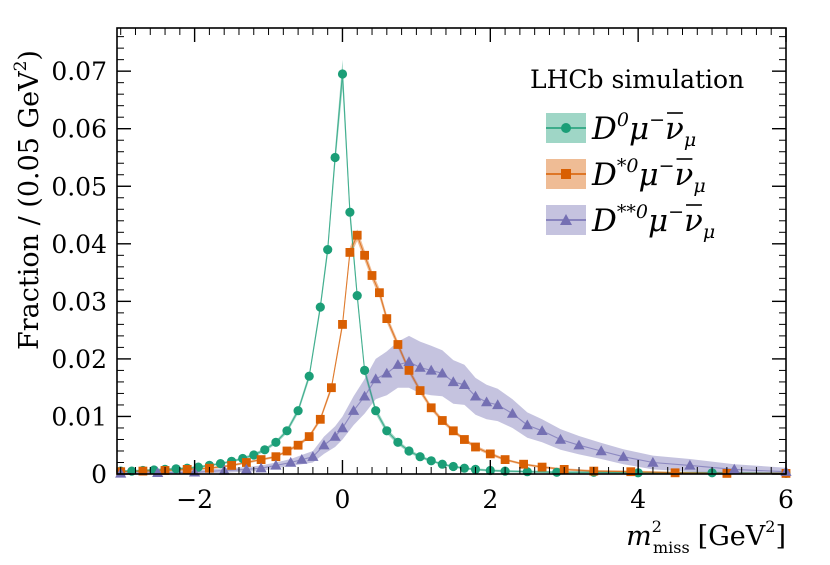  What do you see at coordinates (79, 416) in the screenshot?
I see `y-tick-label-1: 0.01` at bounding box center [79, 416].